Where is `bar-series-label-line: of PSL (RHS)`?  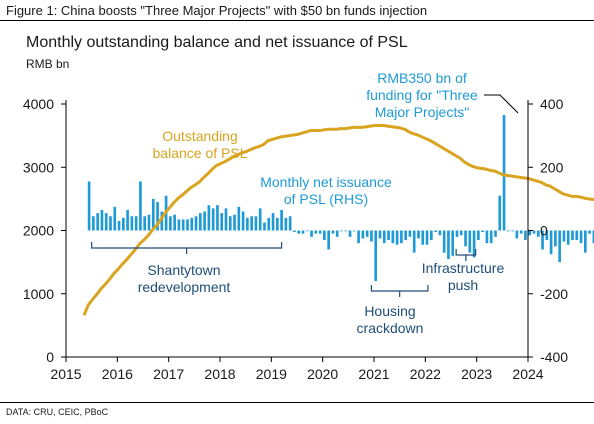
bar-series-label-line: of PSL (RHS) is located at coordinates (326, 199).